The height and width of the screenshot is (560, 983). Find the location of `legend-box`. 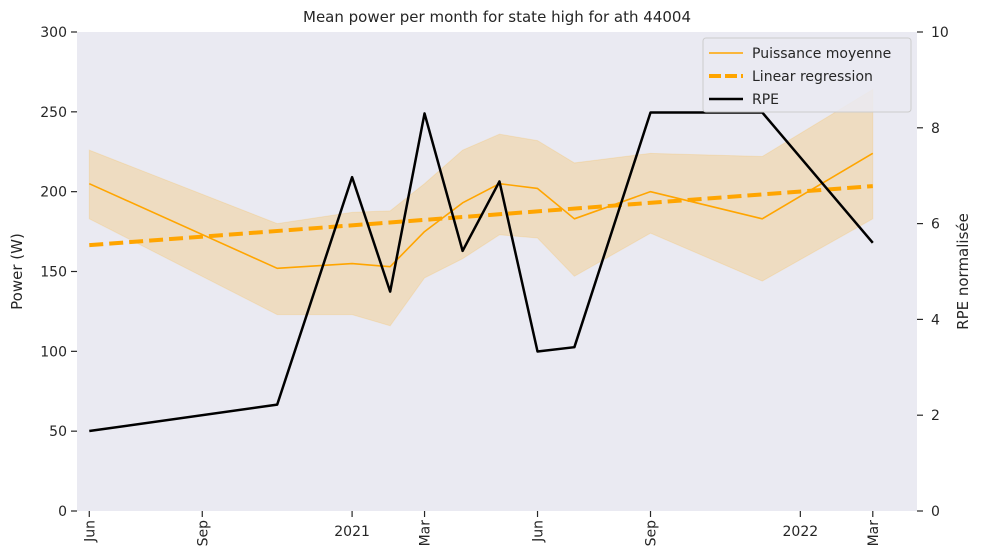

legend-box is located at coordinates (807, 75).